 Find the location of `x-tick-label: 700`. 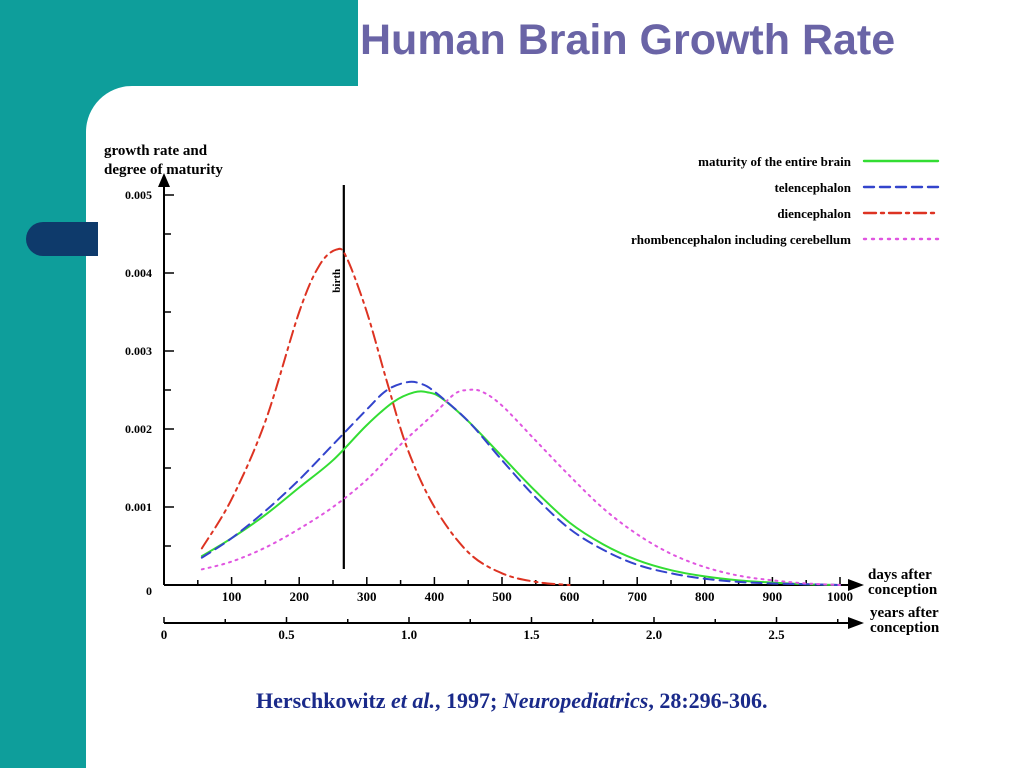

x-tick-label: 700 is located at coordinates (637, 596).